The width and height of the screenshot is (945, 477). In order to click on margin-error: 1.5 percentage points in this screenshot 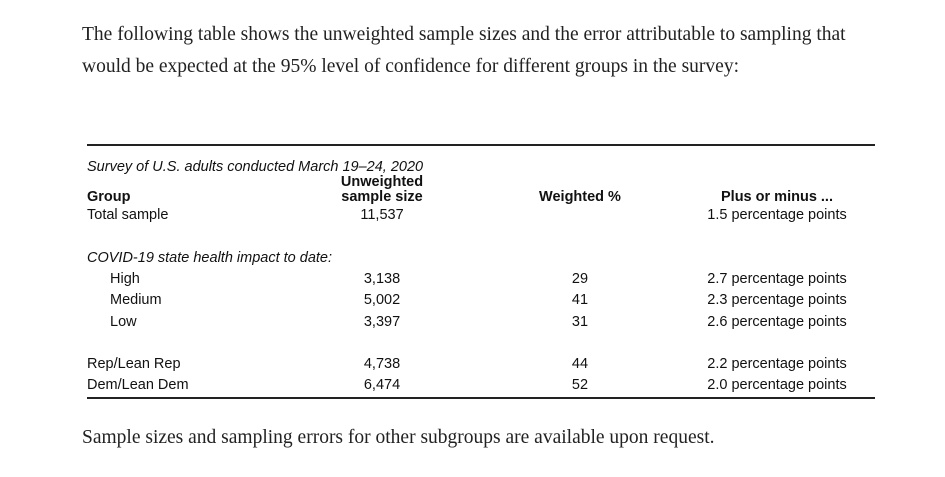, I will do `click(777, 215)`.